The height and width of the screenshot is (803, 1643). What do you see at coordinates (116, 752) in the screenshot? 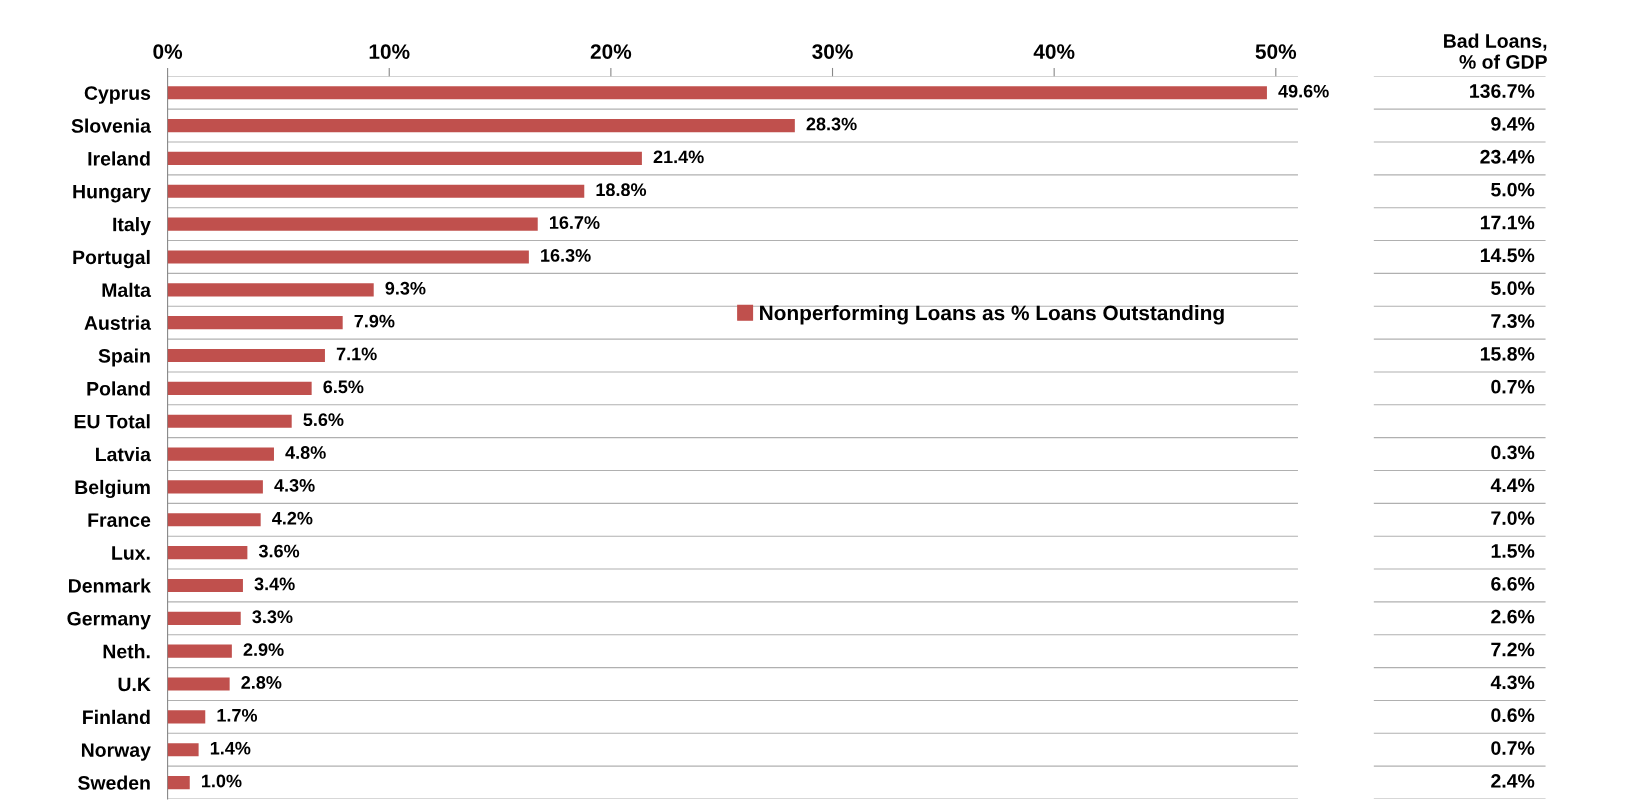
I see `y-tick-label: Norway` at bounding box center [116, 752].